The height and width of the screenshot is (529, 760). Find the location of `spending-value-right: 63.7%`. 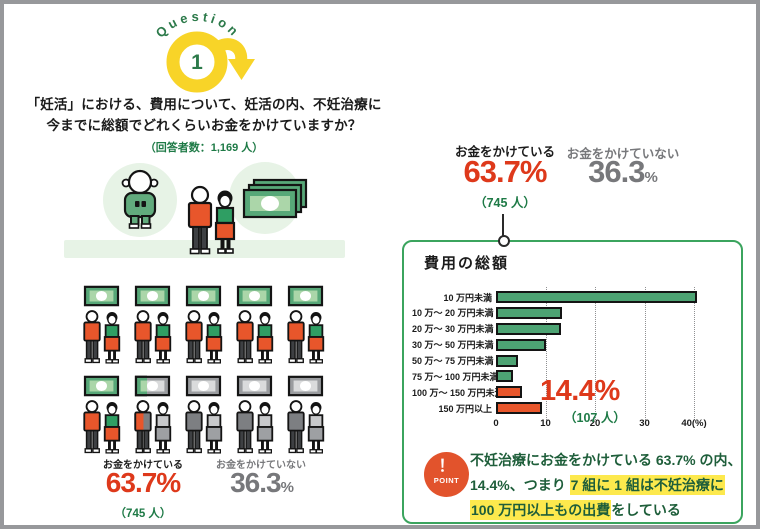

spending-value-right: 63.7% is located at coordinates (505, 171).